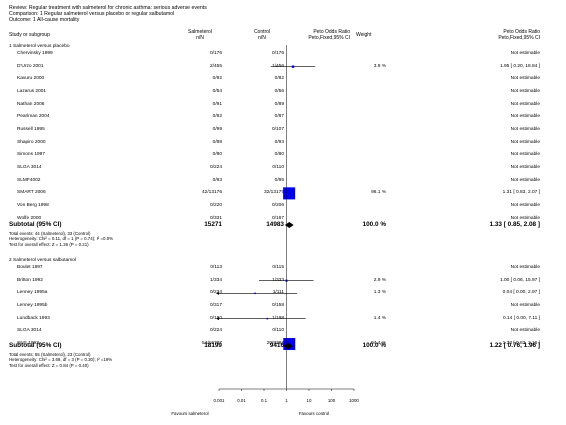  What do you see at coordinates (241, 400) in the screenshot?
I see `x-tick-label: 0.01` at bounding box center [241, 400].